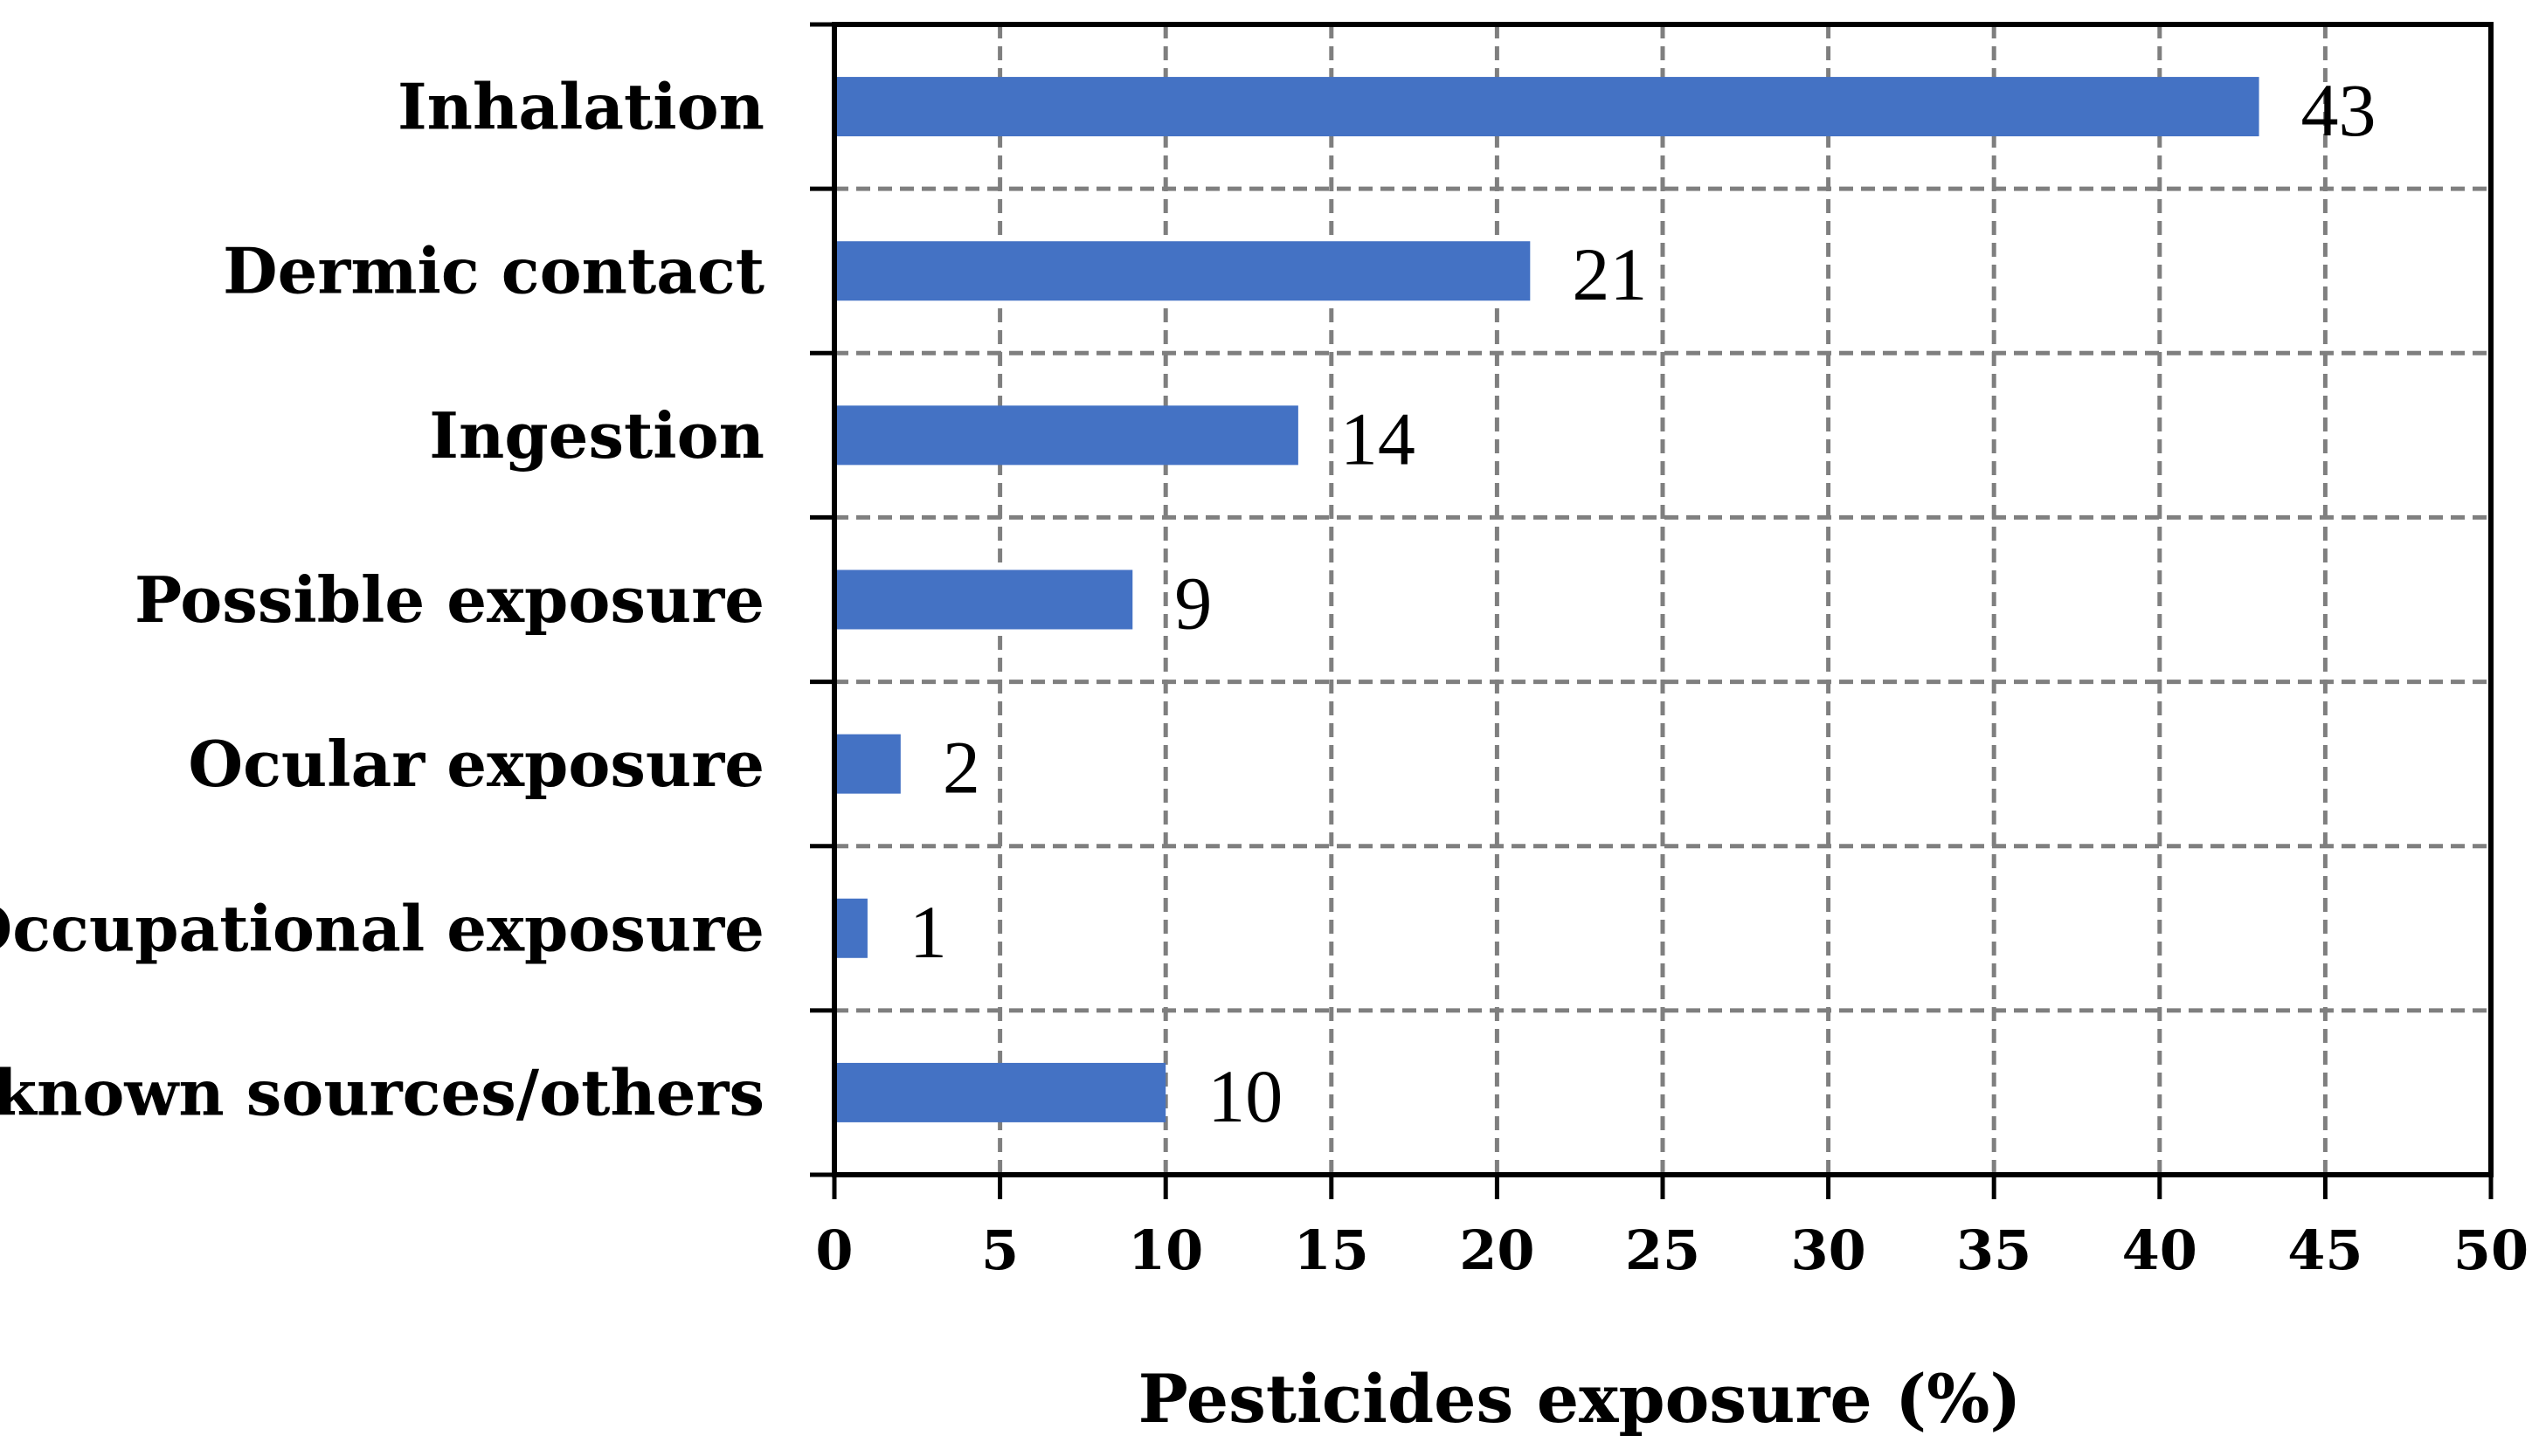  Describe the element at coordinates (961, 768) in the screenshot. I see `data-label-4: 2` at that location.